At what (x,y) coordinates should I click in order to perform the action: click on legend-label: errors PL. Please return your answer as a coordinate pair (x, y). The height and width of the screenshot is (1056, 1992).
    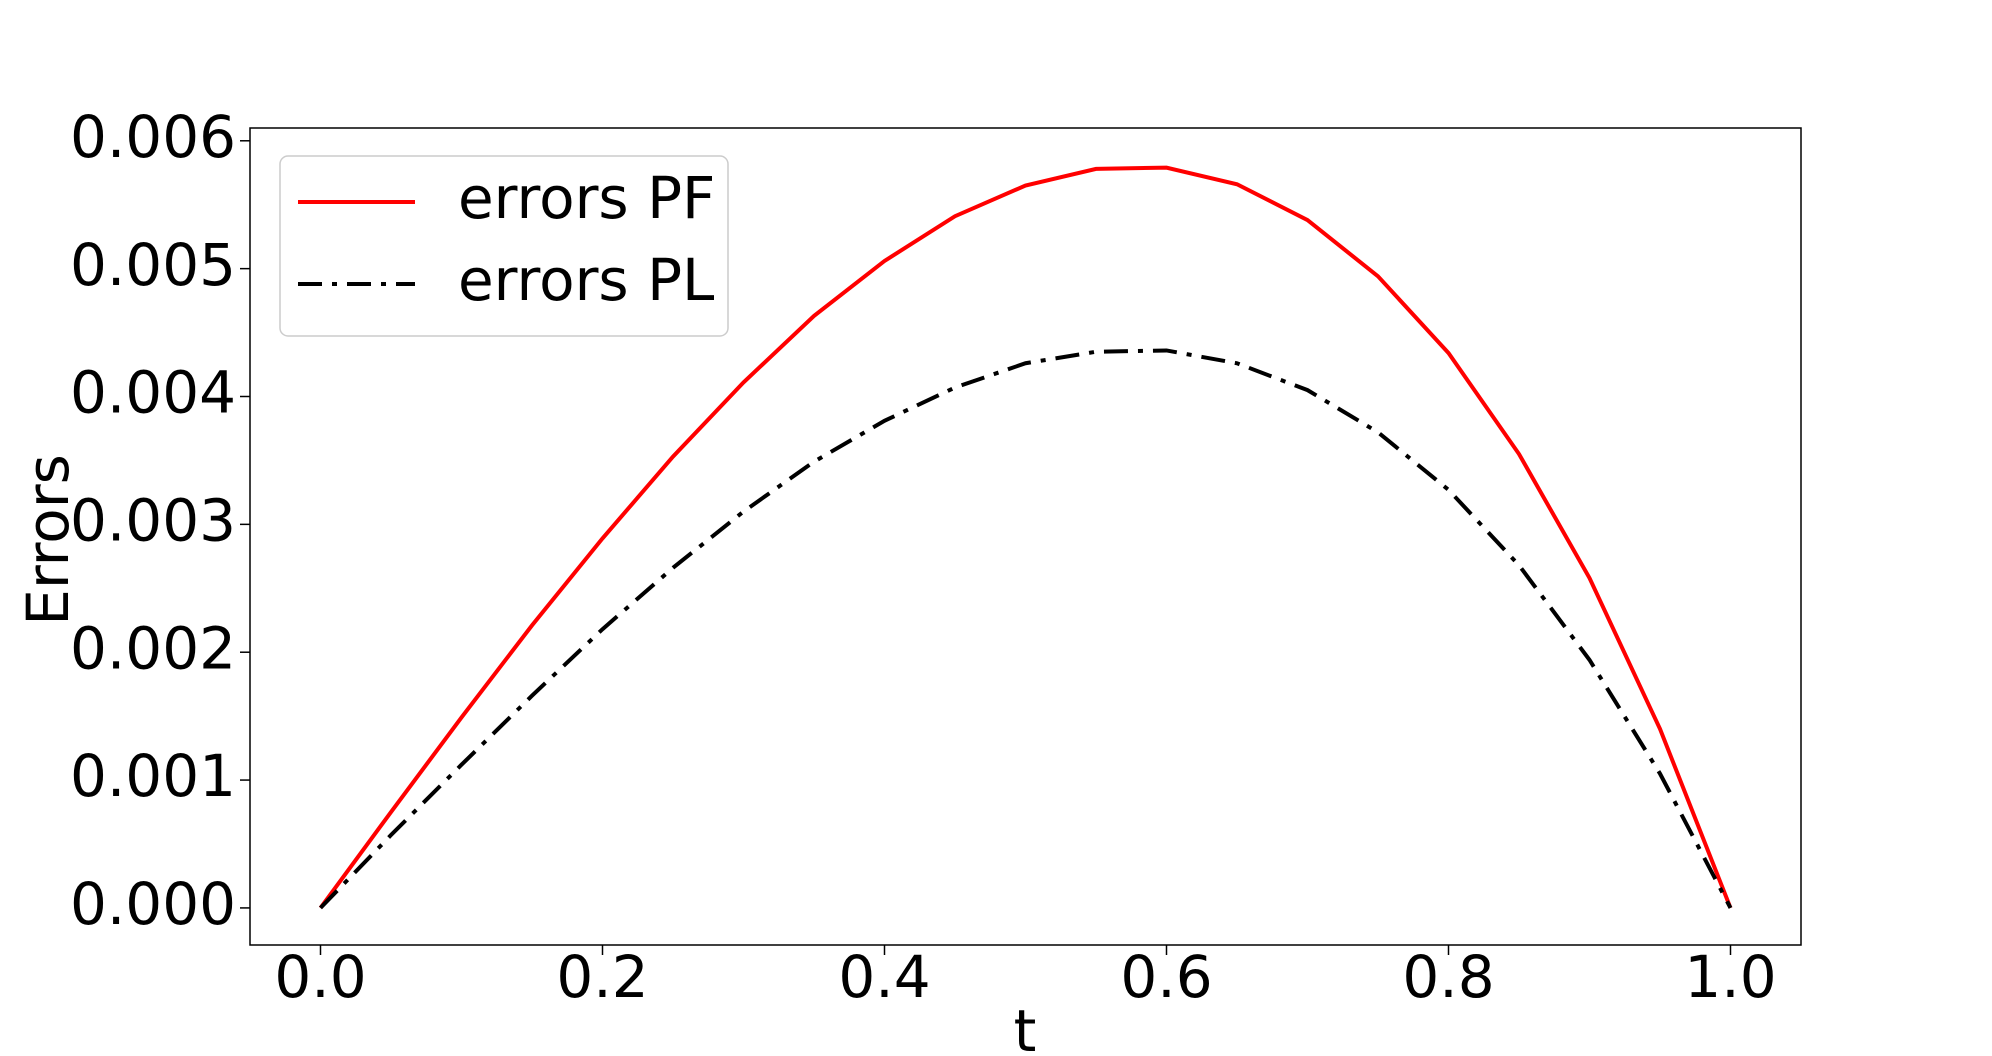
    Looking at the image, I should click on (586, 280).